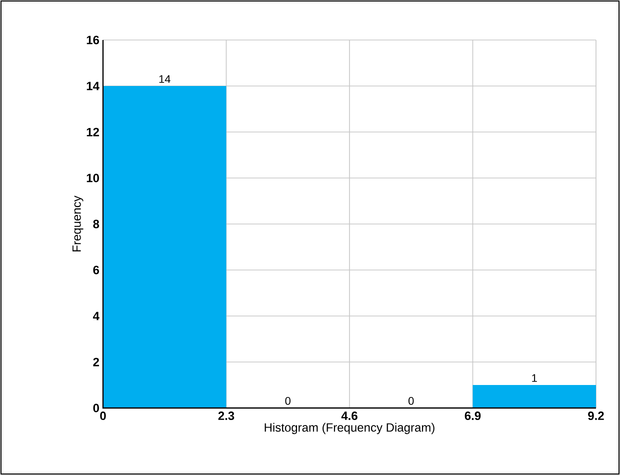  I want to click on data-label: 1, so click(534, 378).